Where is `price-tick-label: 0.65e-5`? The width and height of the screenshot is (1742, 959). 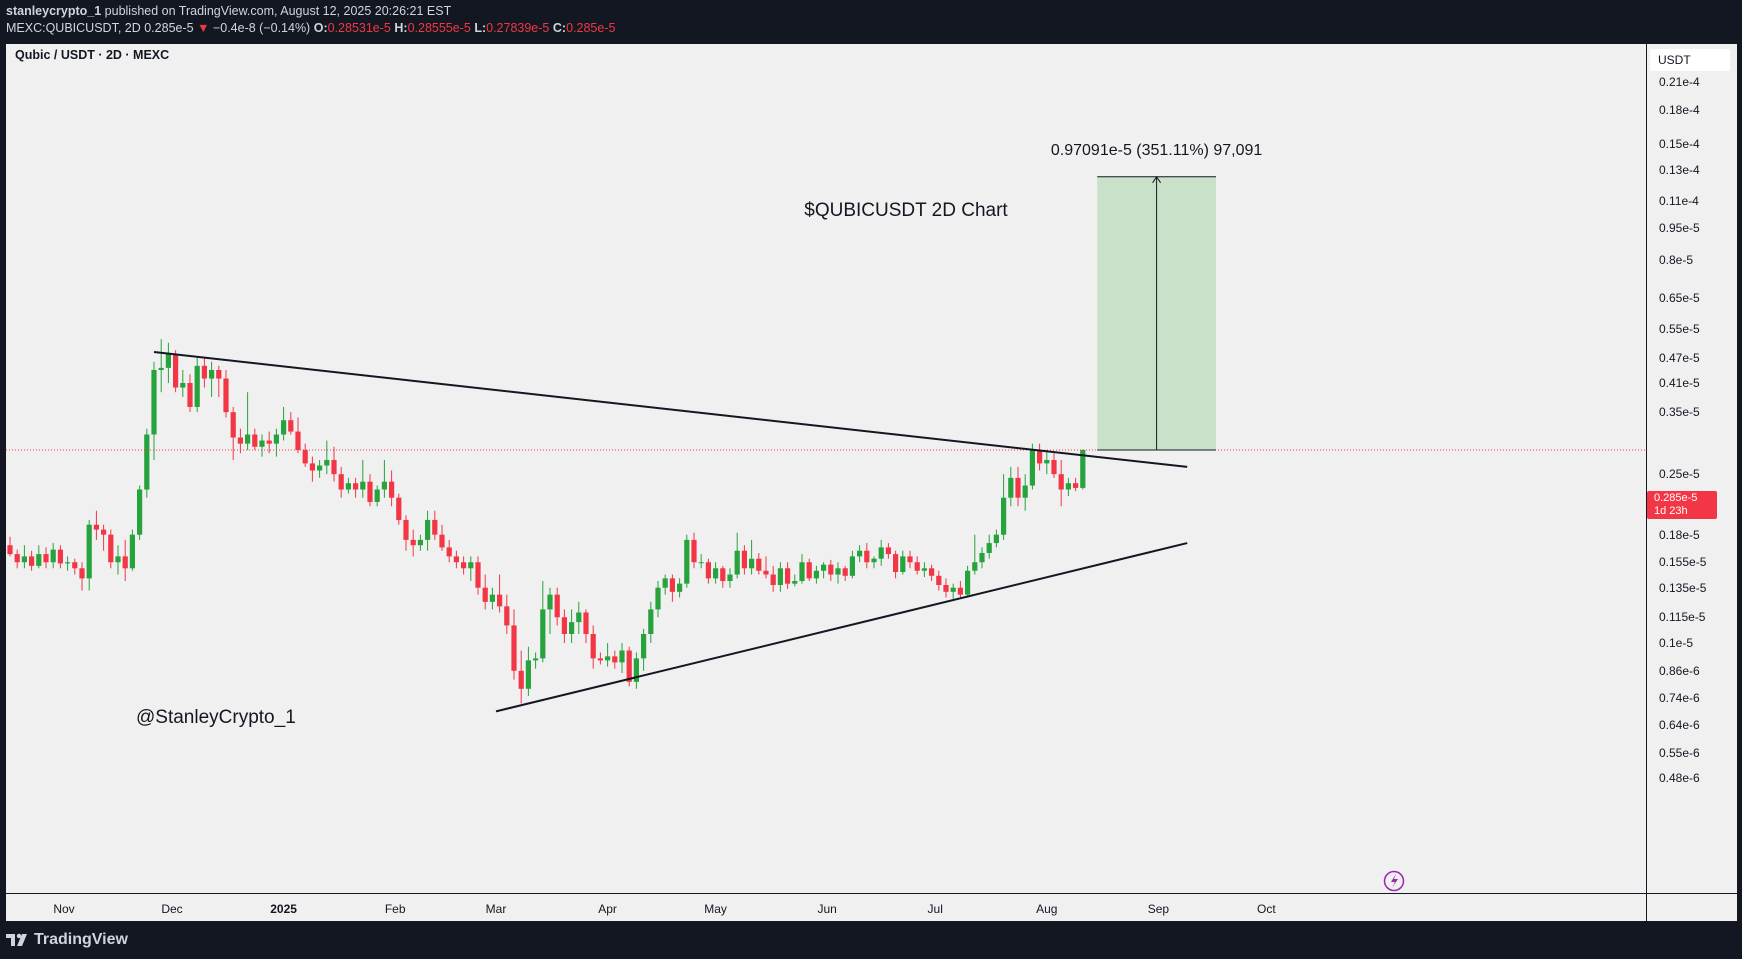 price-tick-label: 0.65e-5 is located at coordinates (1679, 298).